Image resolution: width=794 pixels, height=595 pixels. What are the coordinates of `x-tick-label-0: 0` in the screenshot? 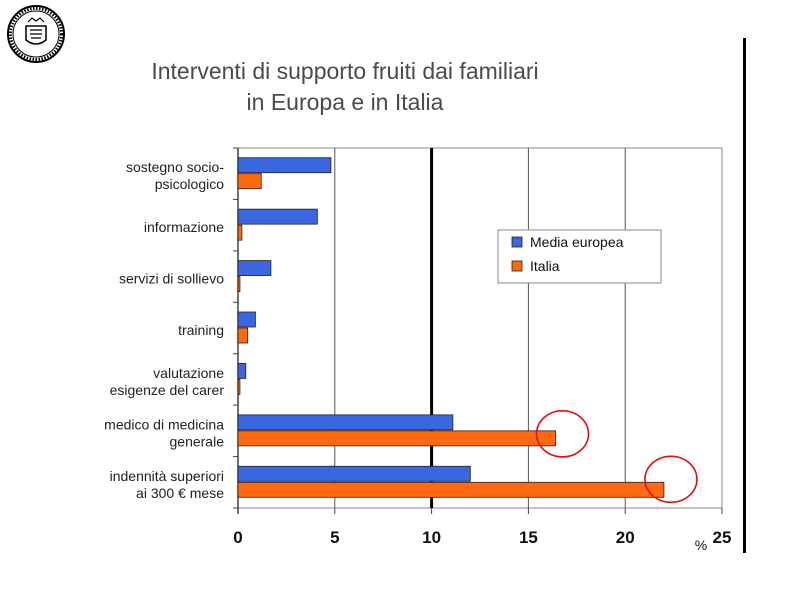 It's located at (237, 537).